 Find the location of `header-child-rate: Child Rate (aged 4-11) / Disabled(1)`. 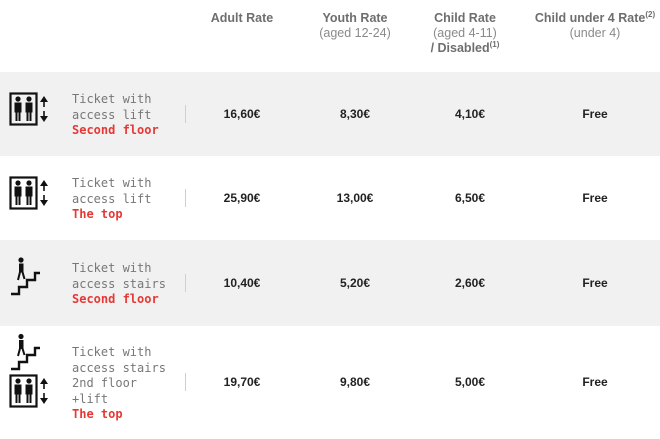

header-child-rate: Child Rate (aged 4-11) / Disabled(1) is located at coordinates (465, 33).